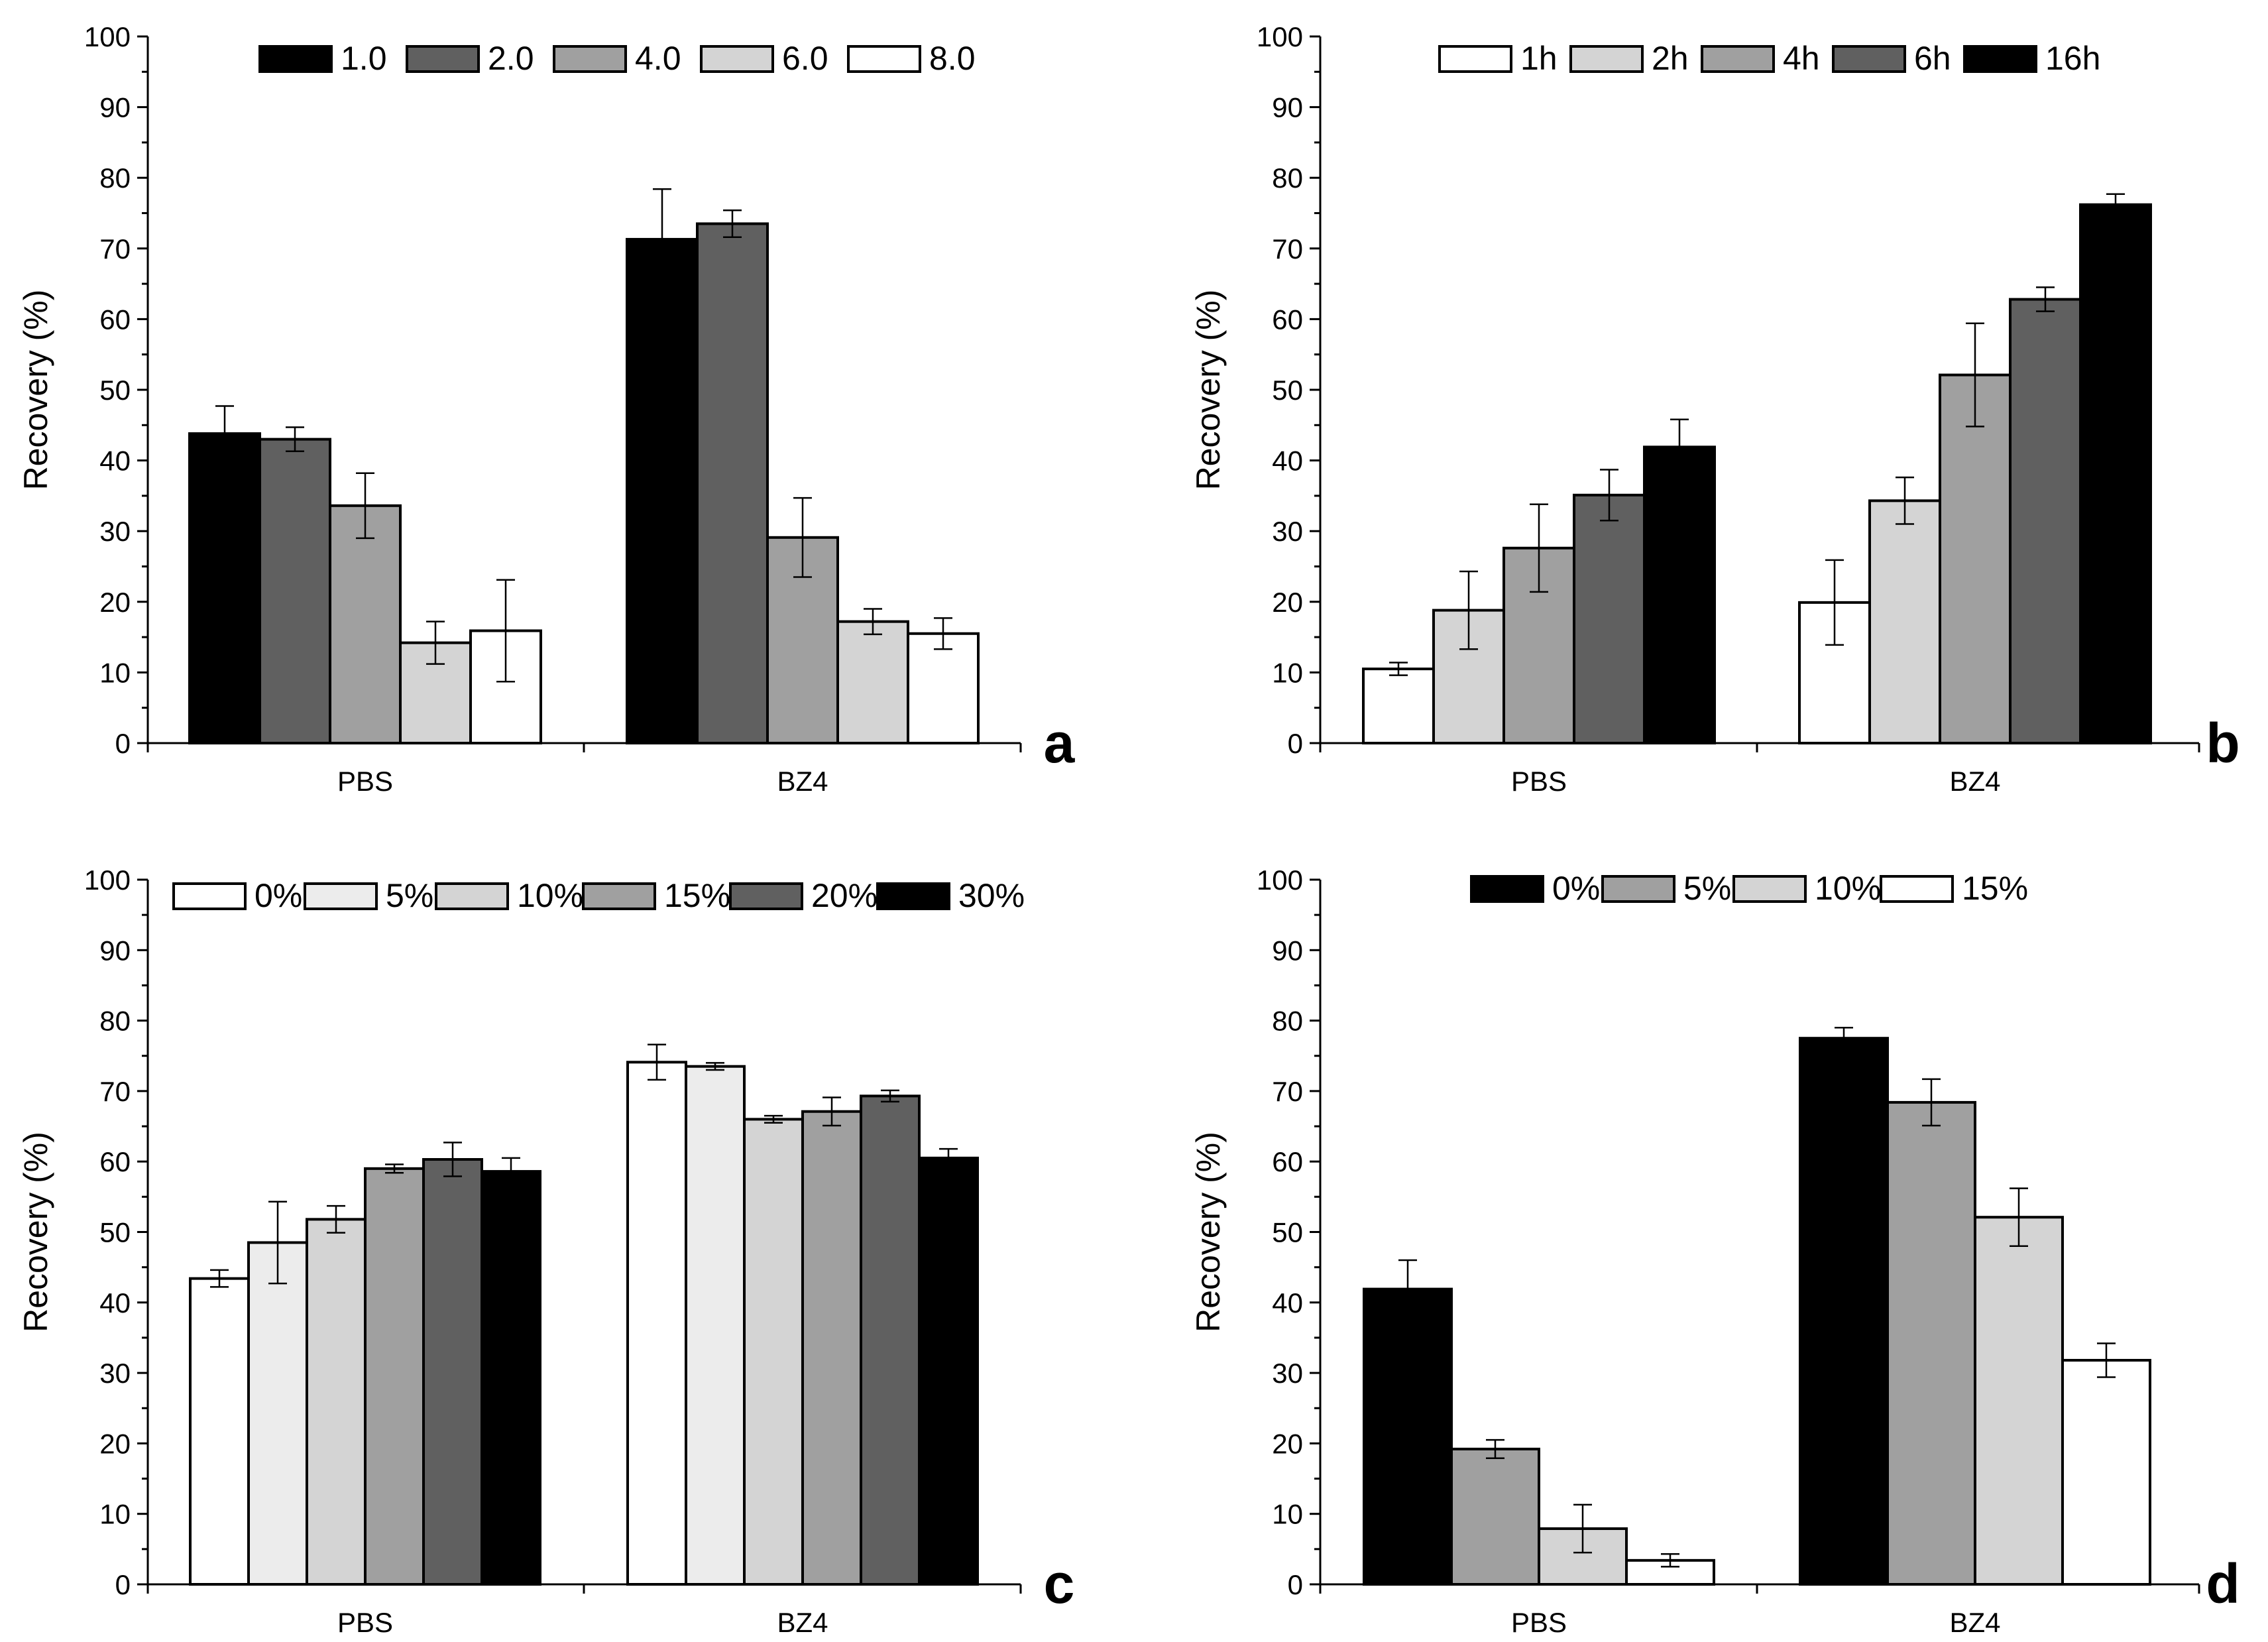 The height and width of the screenshot is (1642, 2268). Describe the element at coordinates (2223, 743) in the screenshot. I see `panel-letter: b` at that location.